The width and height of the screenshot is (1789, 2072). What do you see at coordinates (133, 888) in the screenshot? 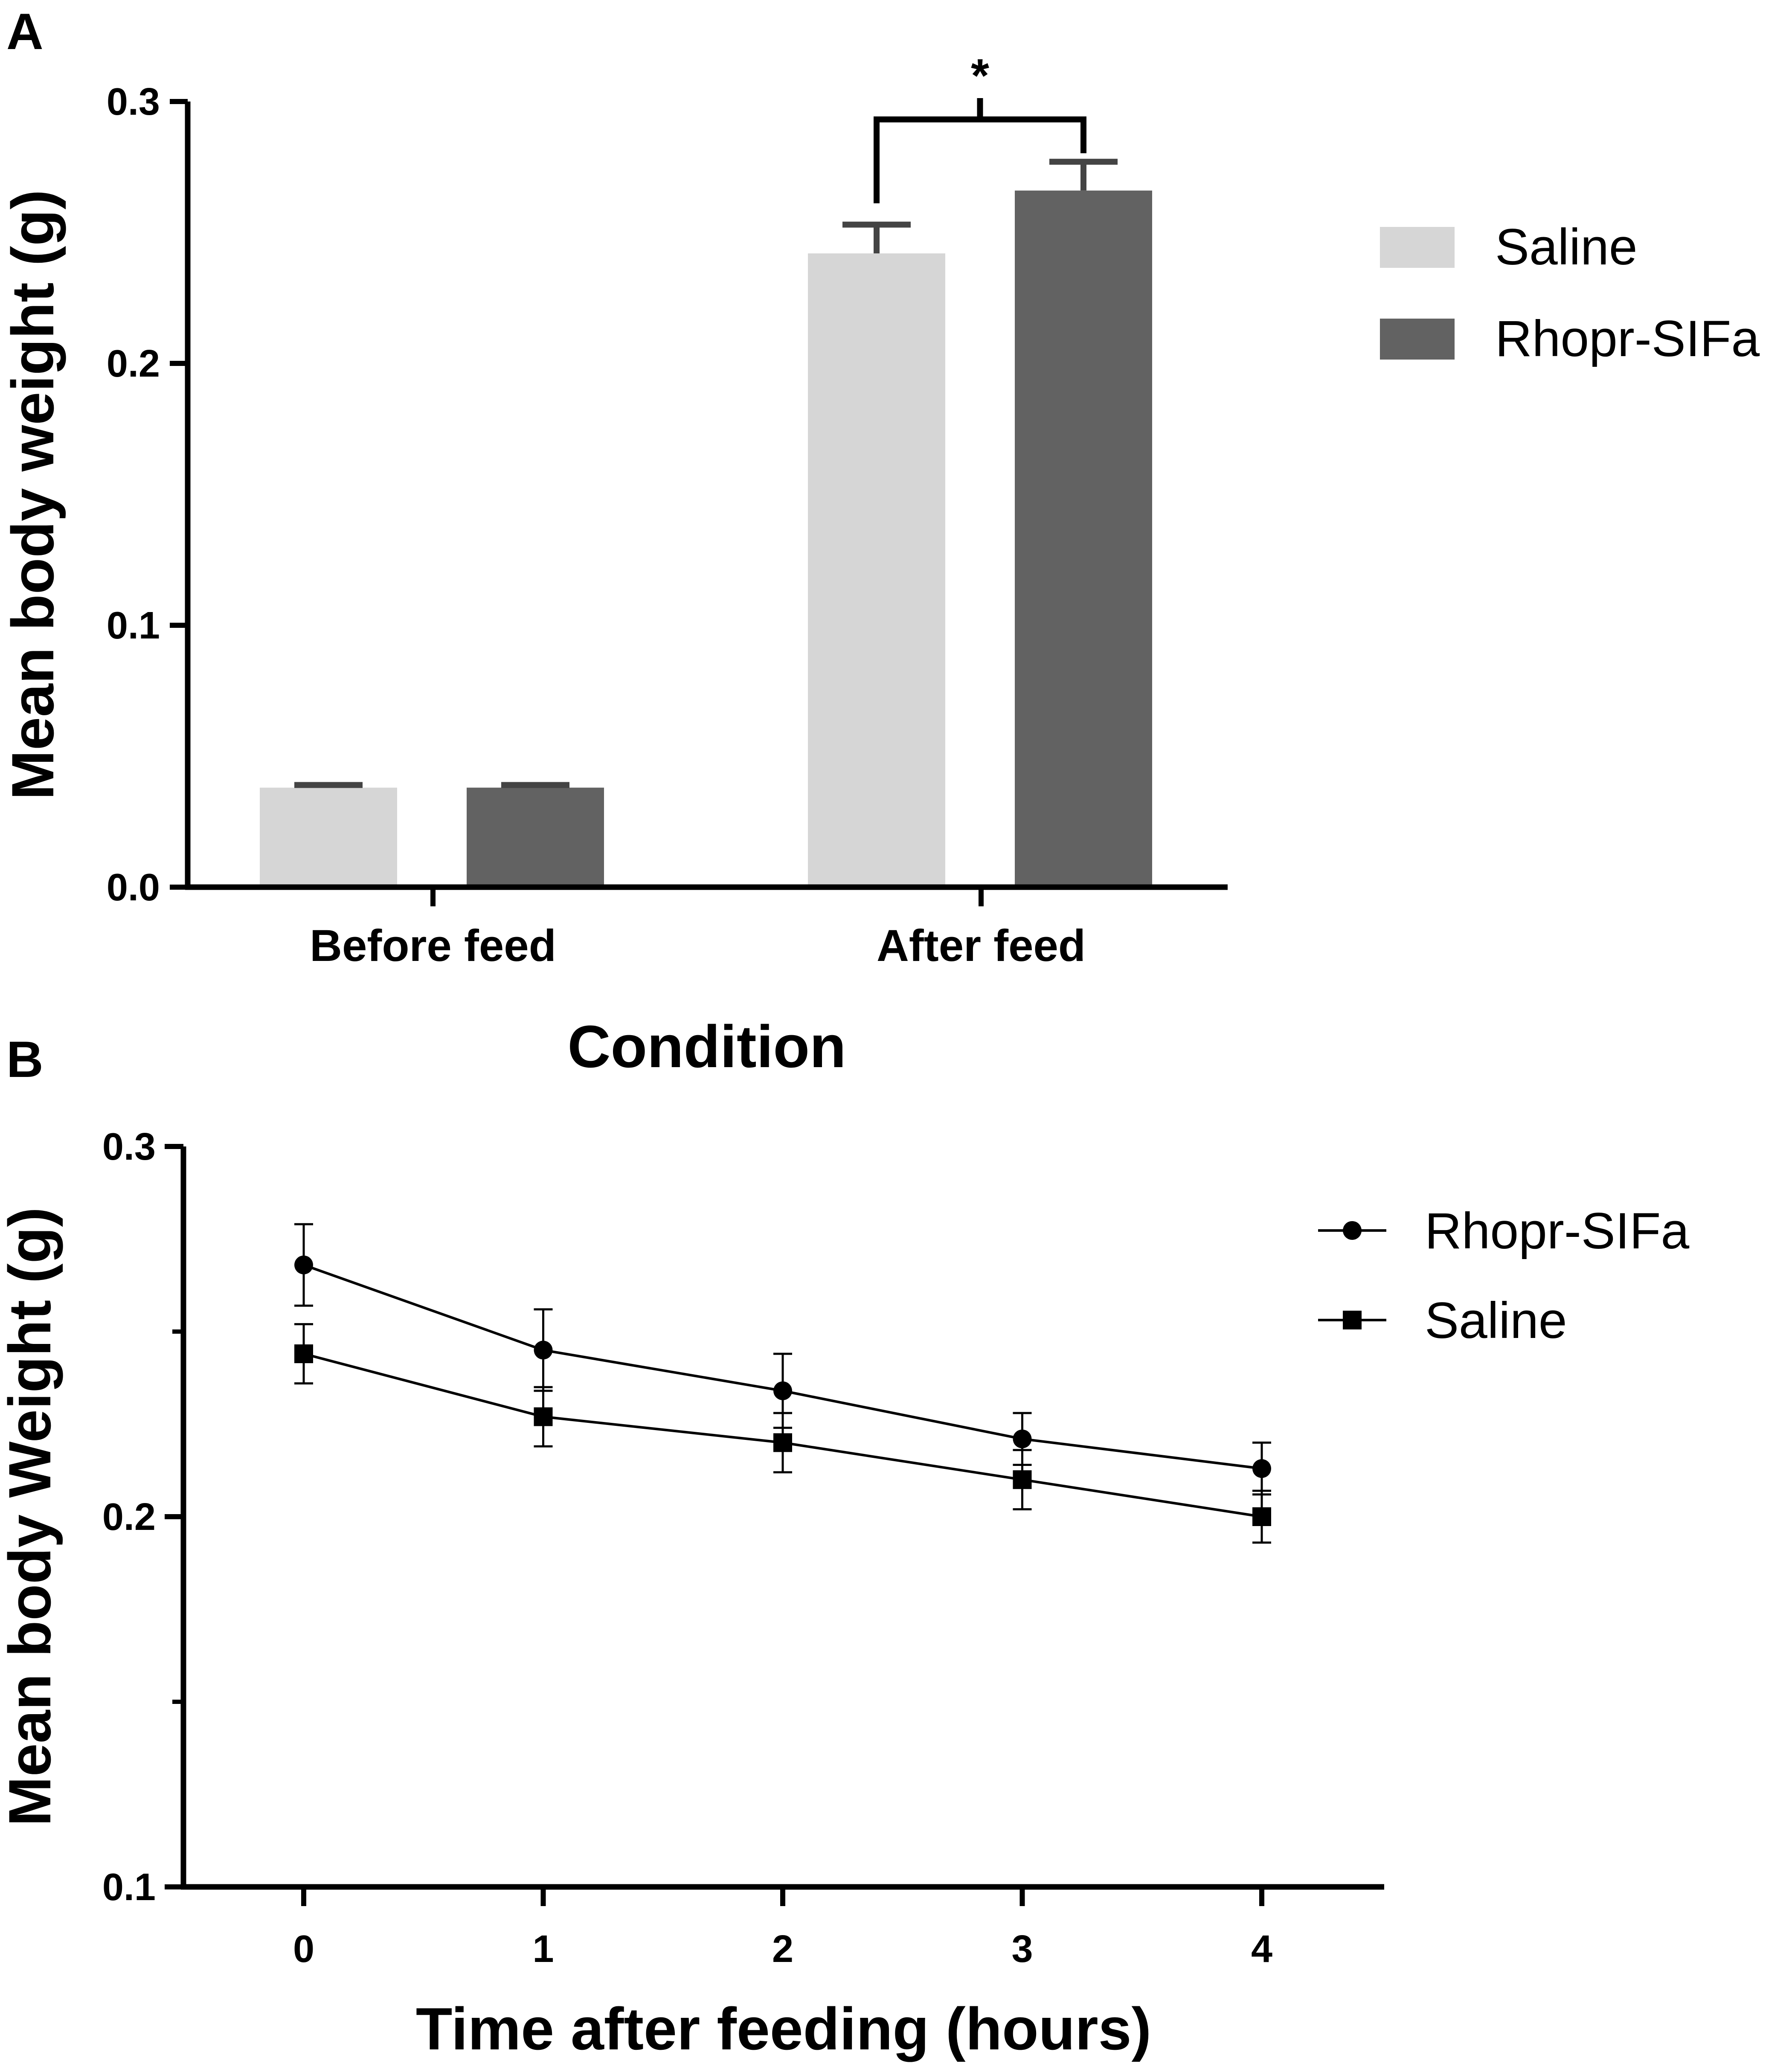
I see `panel-a-y-tick-label: 0.0` at bounding box center [133, 888].